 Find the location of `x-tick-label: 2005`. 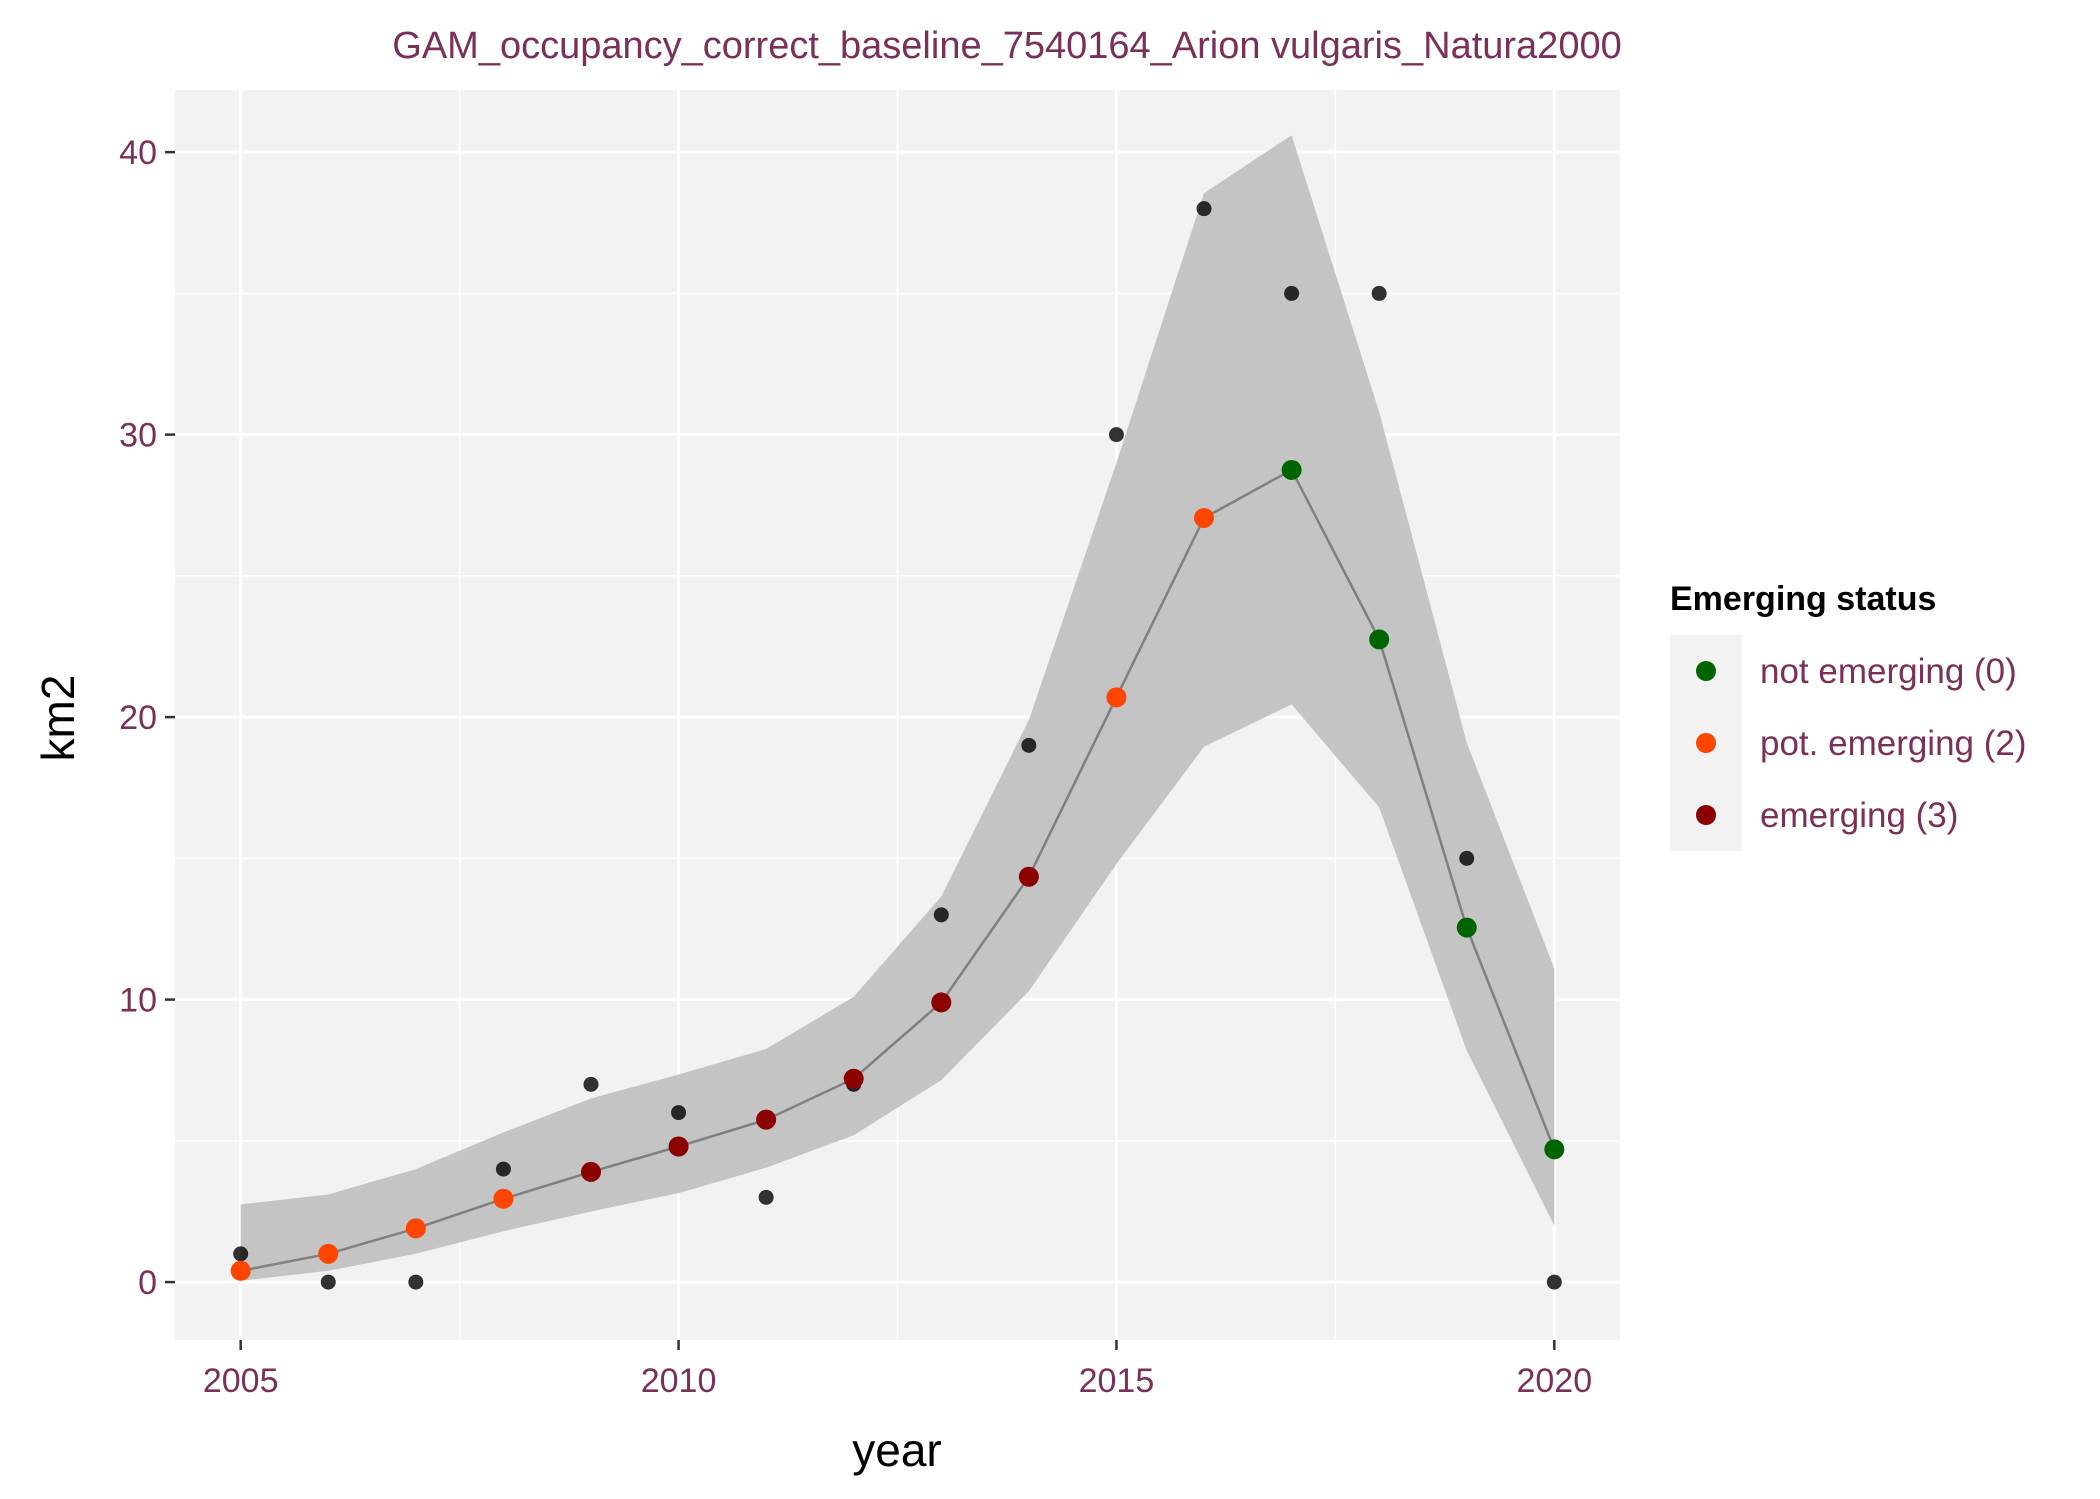

x-tick-label: 2005 is located at coordinates (241, 1381).